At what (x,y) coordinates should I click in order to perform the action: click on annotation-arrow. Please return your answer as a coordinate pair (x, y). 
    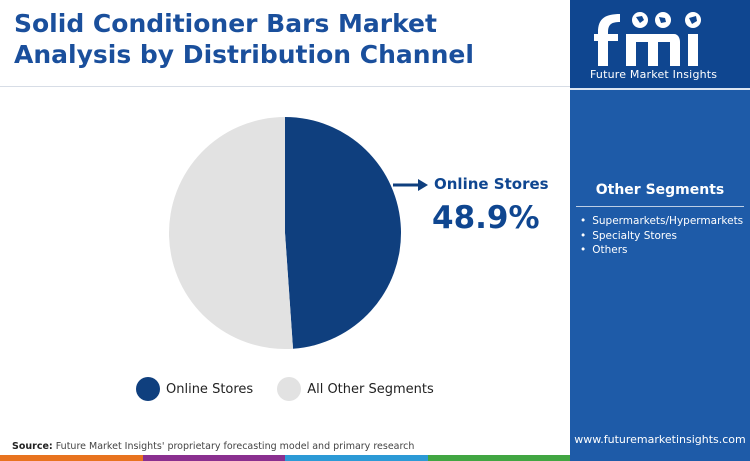
    Looking at the image, I should click on (410, 185).